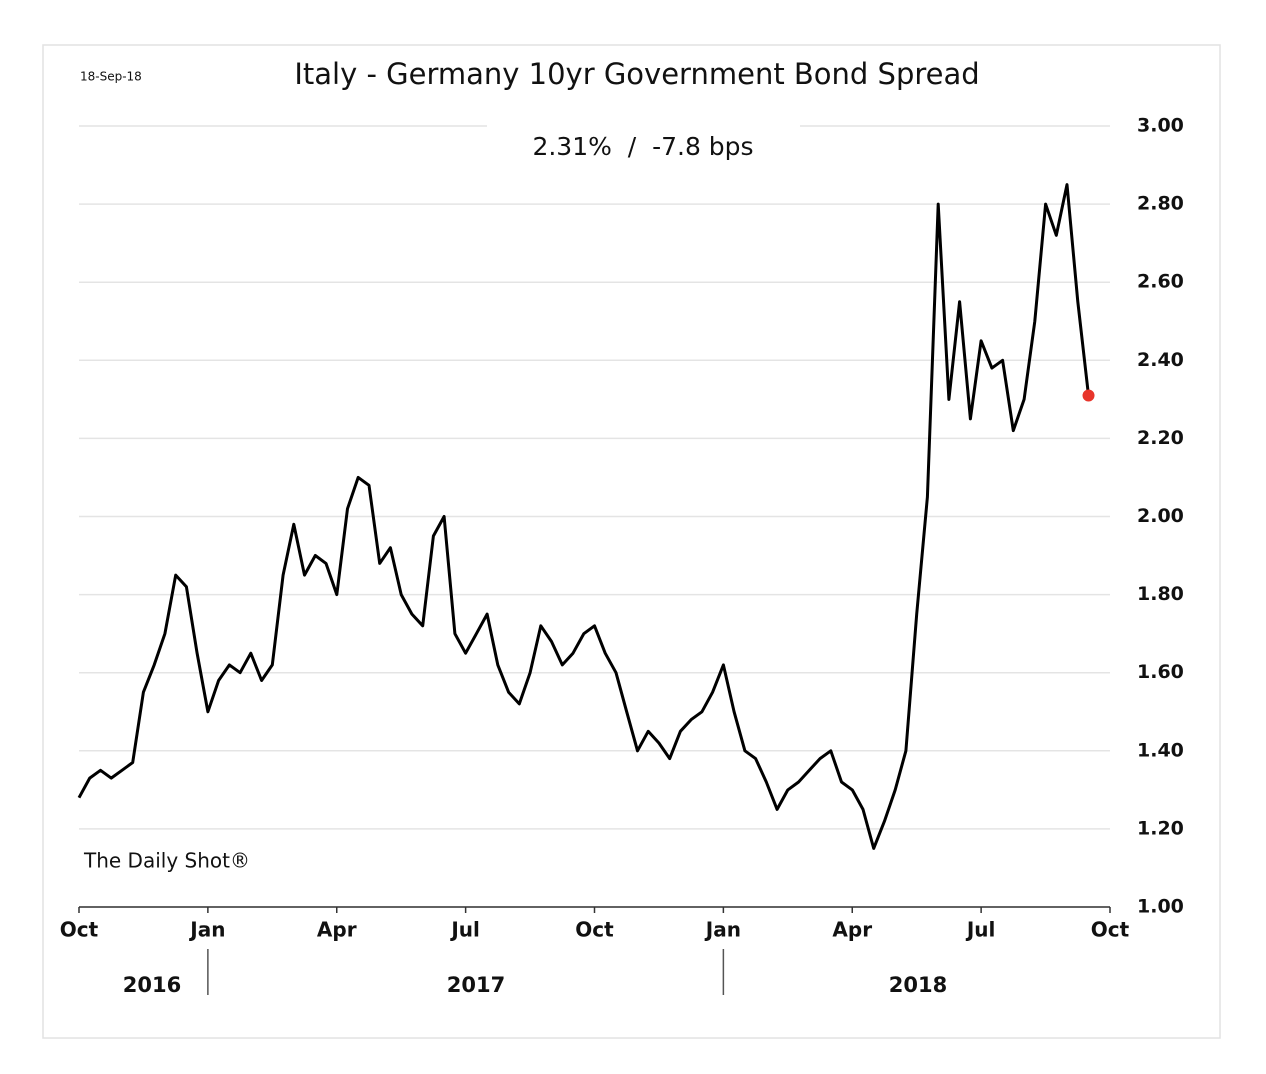 The width and height of the screenshot is (1266, 1074). I want to click on y-tick-label: 1.80, so click(1160, 594).